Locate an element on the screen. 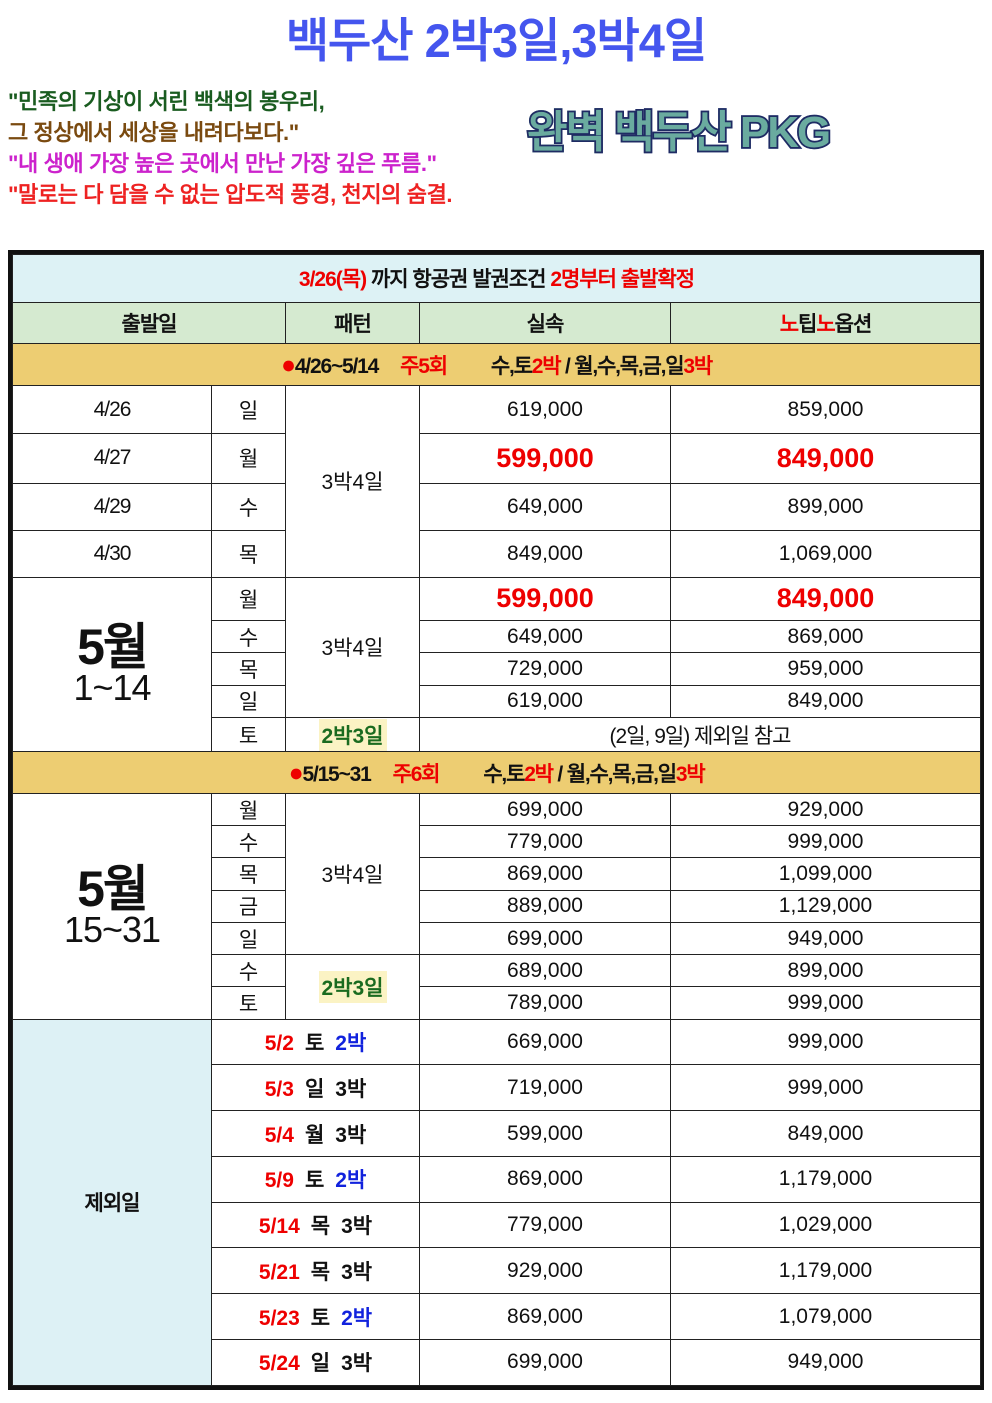 Image resolution: width=992 pixels, height=1403 pixels. depart-date: 4/29 is located at coordinates (112, 506).